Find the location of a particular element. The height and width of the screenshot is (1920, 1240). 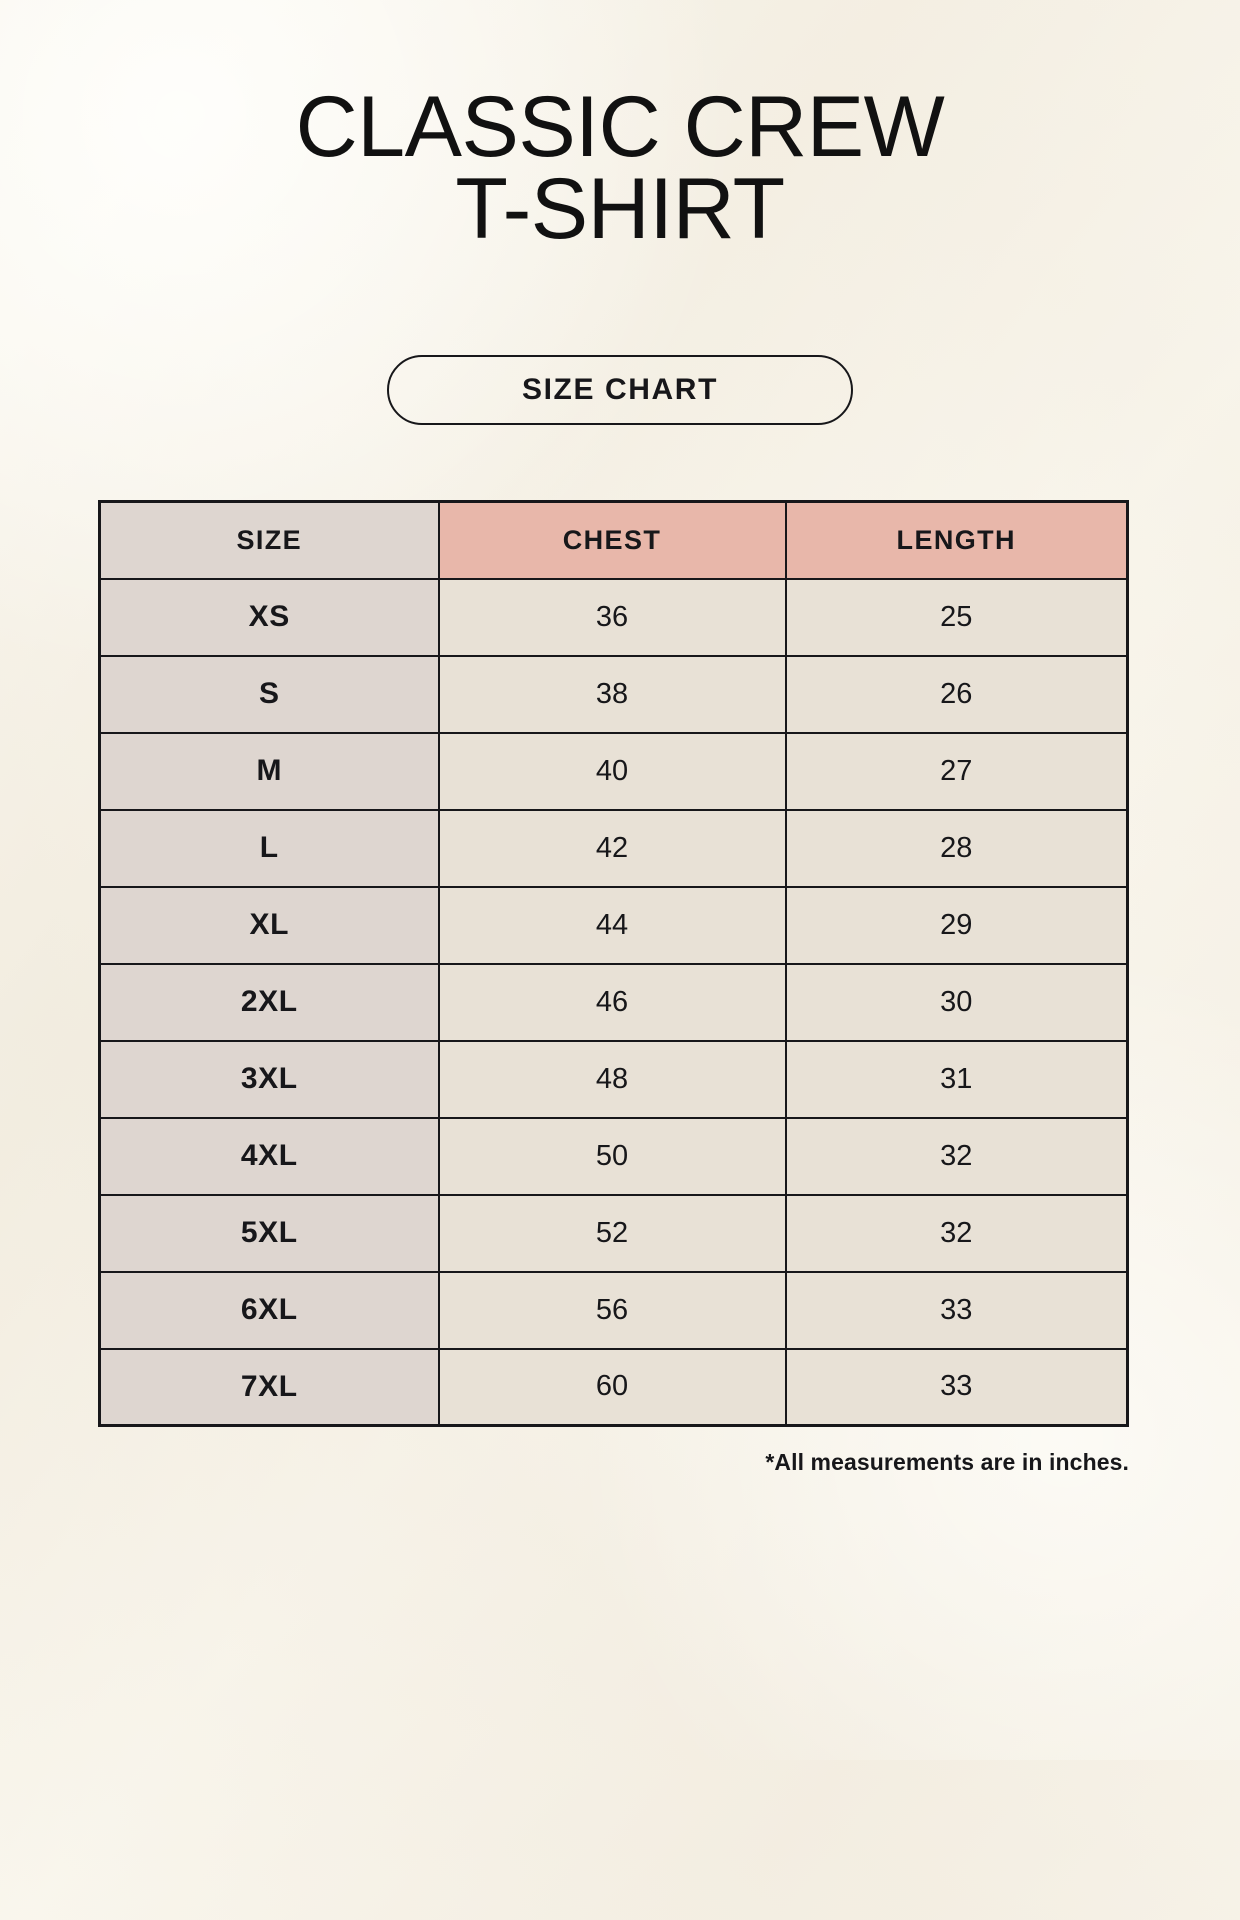

table-row: 3XL 48 31 is located at coordinates (613, 1079).